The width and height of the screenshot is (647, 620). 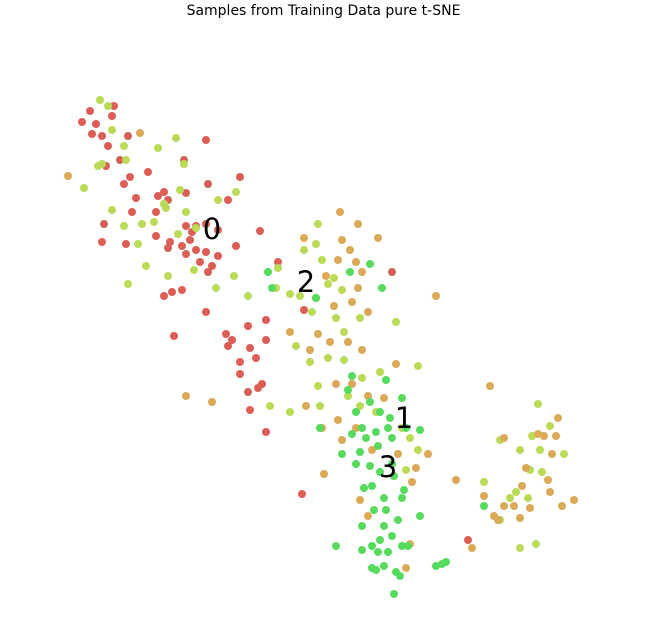 I want to click on chart-title: Samples from Training Data pure t-SNE, so click(x=323, y=11).